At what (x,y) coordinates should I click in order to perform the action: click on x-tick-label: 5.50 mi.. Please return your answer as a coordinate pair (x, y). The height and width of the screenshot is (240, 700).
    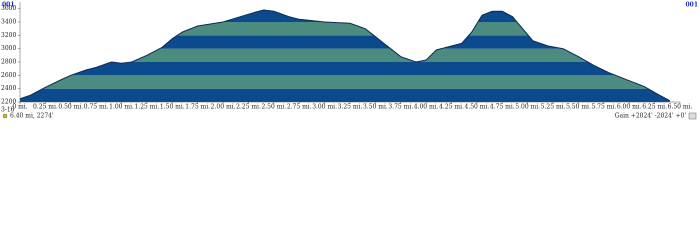
    Looking at the image, I should click on (578, 107).